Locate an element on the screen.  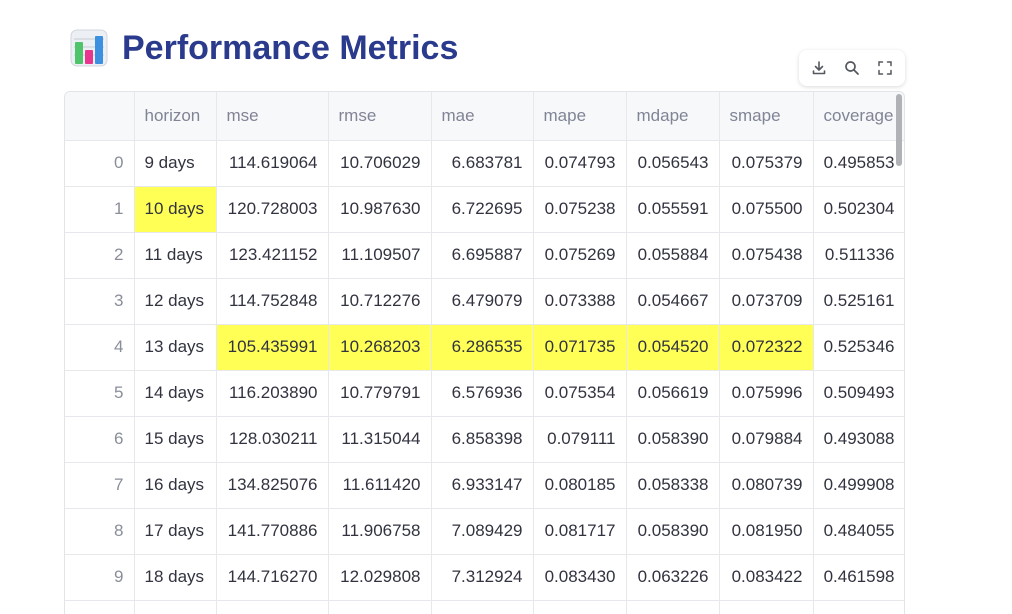
cell-mae: 6.858398 is located at coordinates (482, 439).